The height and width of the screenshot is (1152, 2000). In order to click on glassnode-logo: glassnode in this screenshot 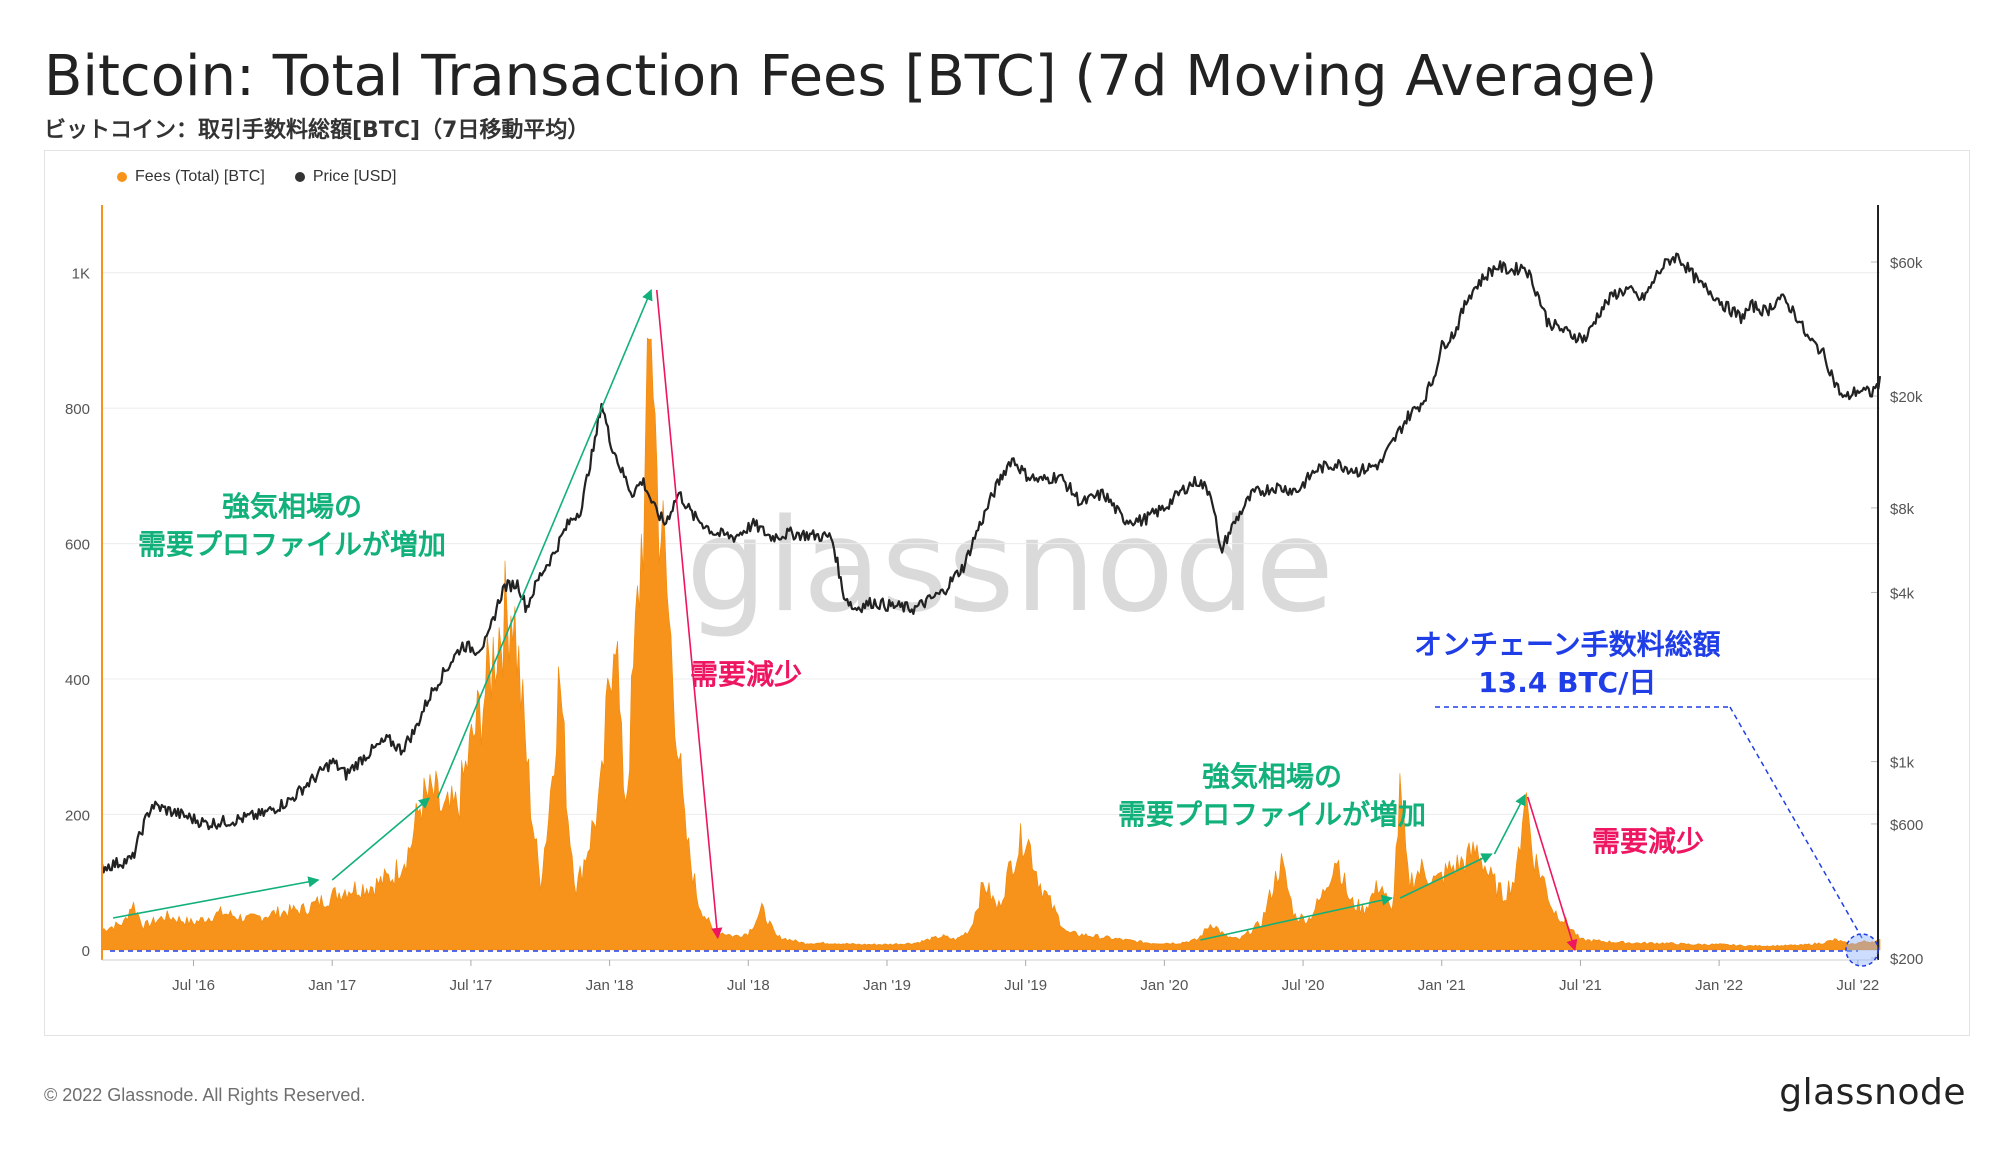, I will do `click(1872, 1092)`.